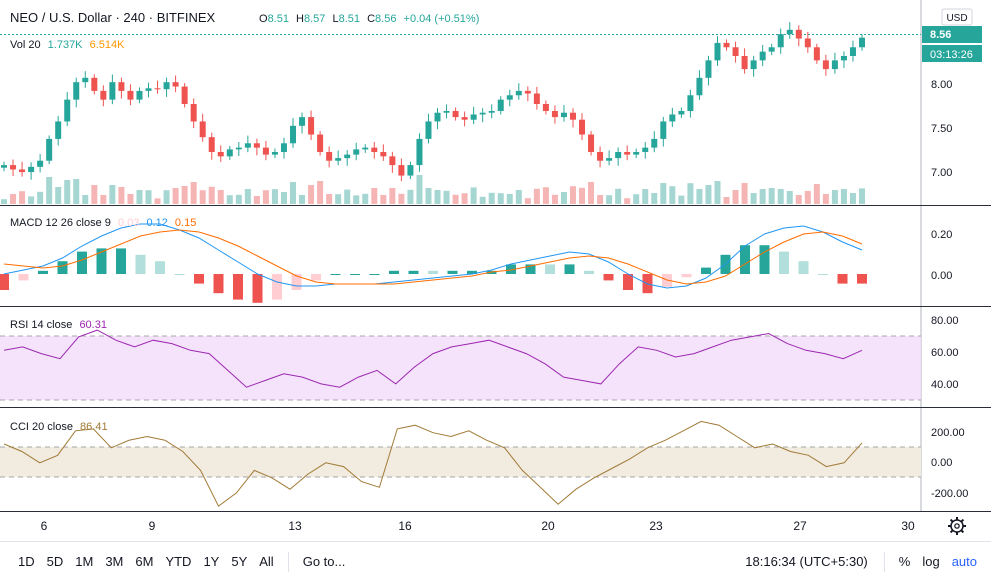 The height and width of the screenshot is (581, 991). What do you see at coordinates (67, 45) in the screenshot?
I see `volume-legend: Vol 20 1.737K 6.514K` at bounding box center [67, 45].